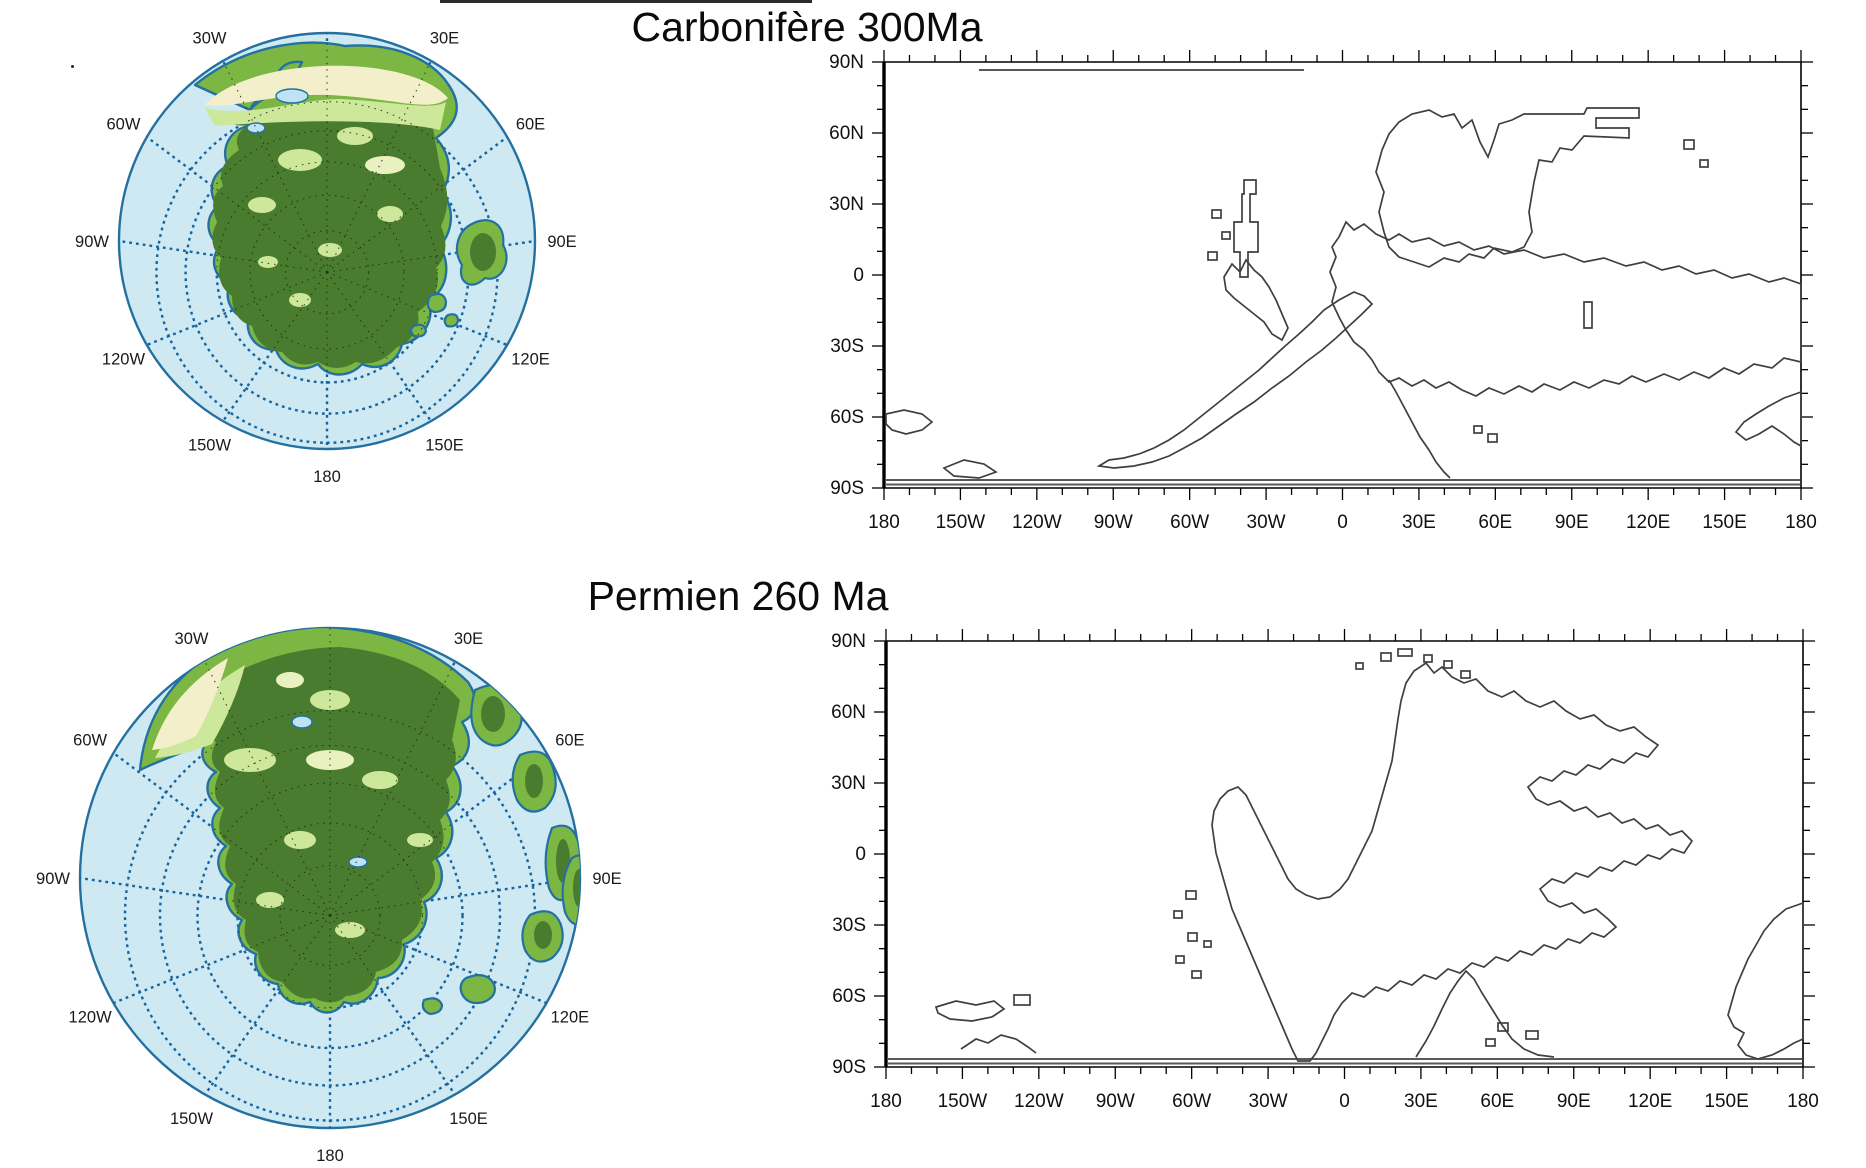 Image resolution: width=1866 pixels, height=1168 pixels. Describe the element at coordinates (1497, 1101) in the screenshot. I see `x-tick-label: 60E` at that location.